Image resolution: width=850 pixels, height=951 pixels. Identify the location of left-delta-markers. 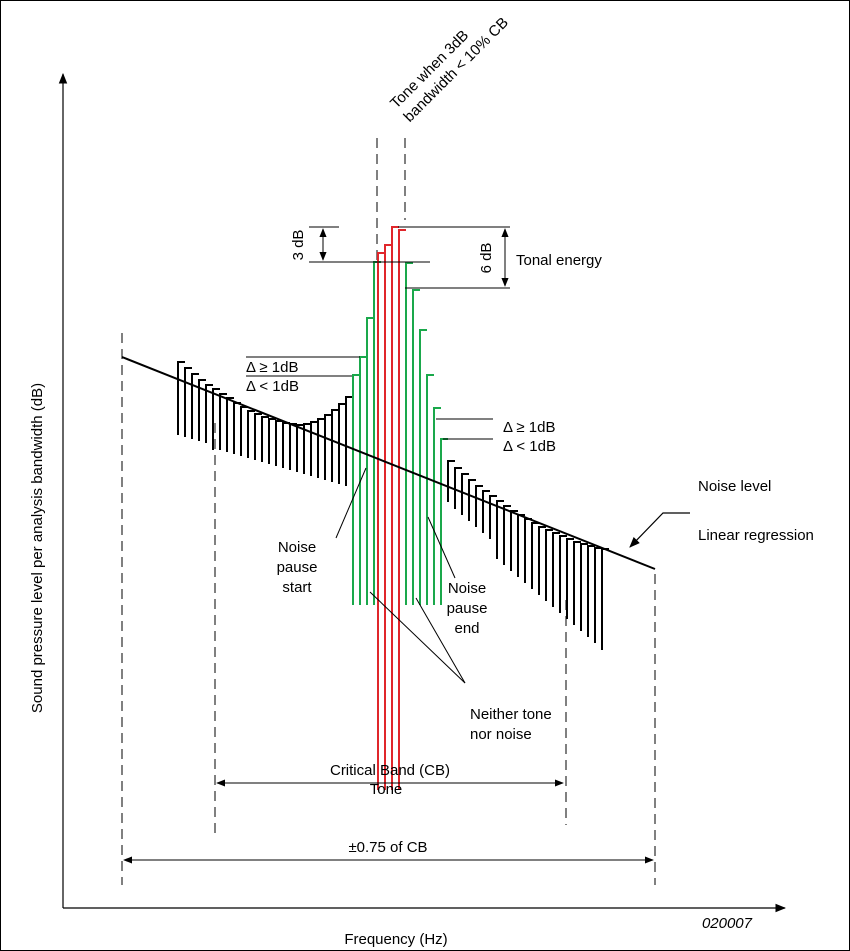
(303, 366).